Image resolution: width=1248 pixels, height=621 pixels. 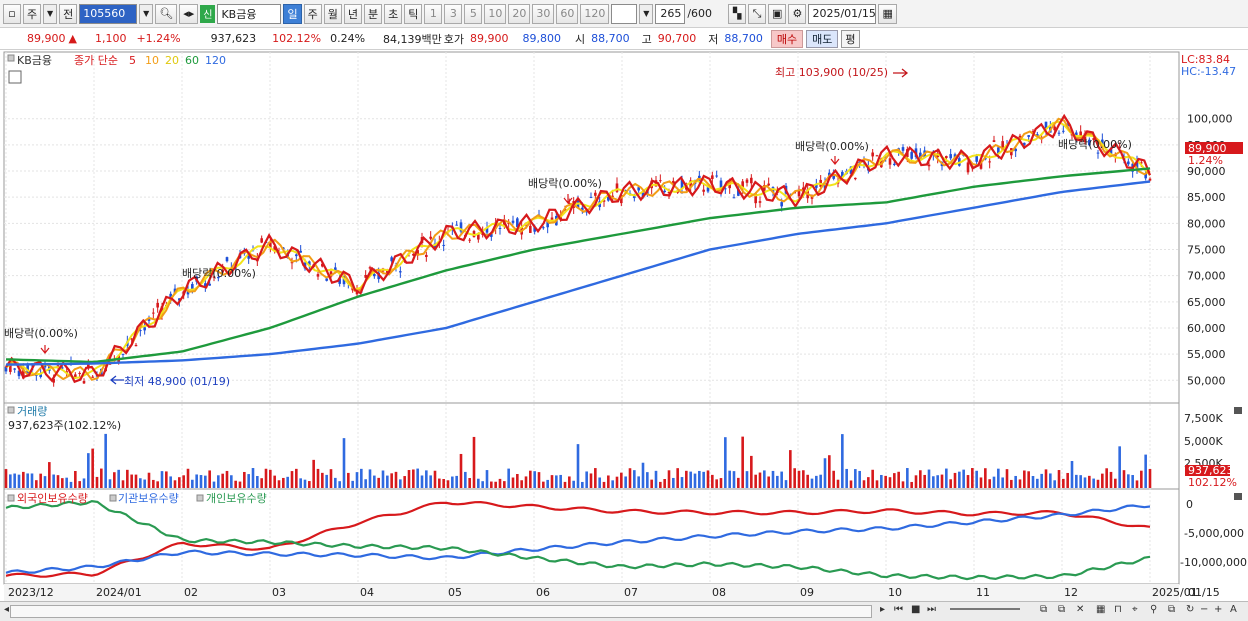 I want to click on interval-120-button: 120, so click(x=595, y=13).